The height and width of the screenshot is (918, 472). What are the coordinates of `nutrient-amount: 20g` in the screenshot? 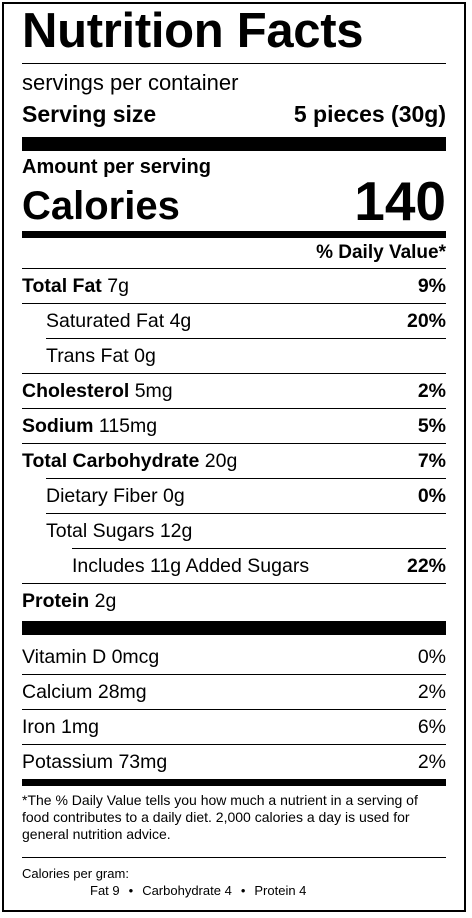 It's located at (221, 461).